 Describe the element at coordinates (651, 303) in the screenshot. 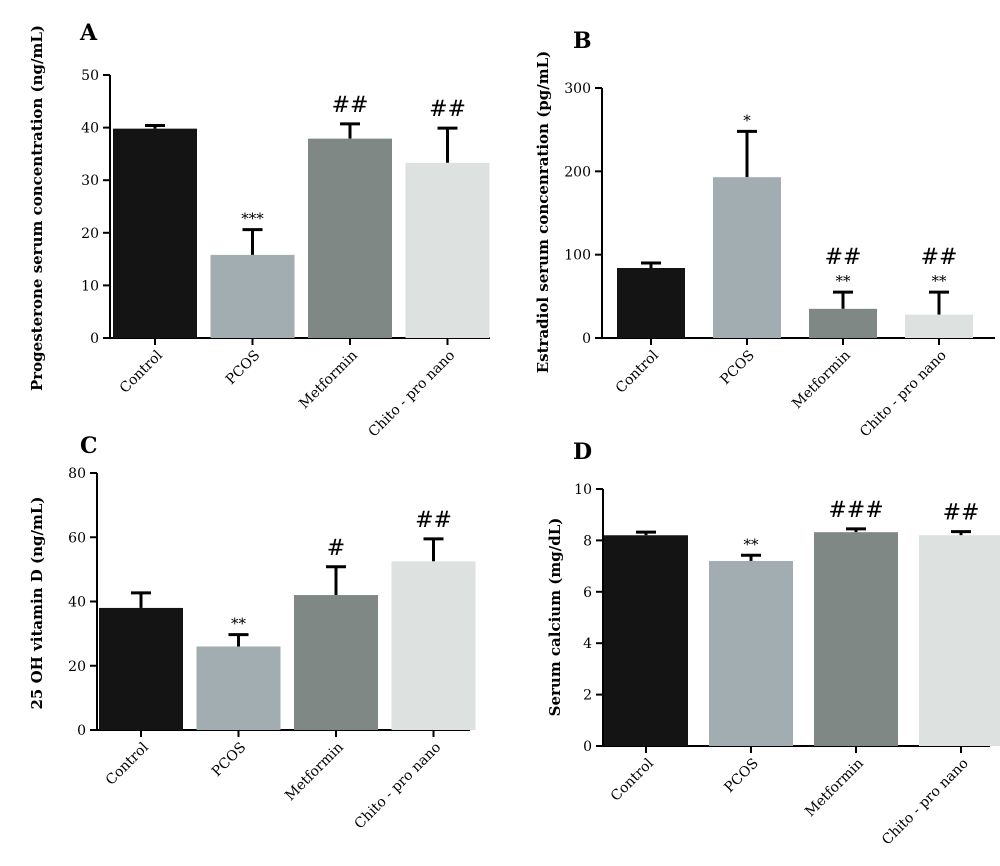

I see `panel-b-bar-control` at that location.